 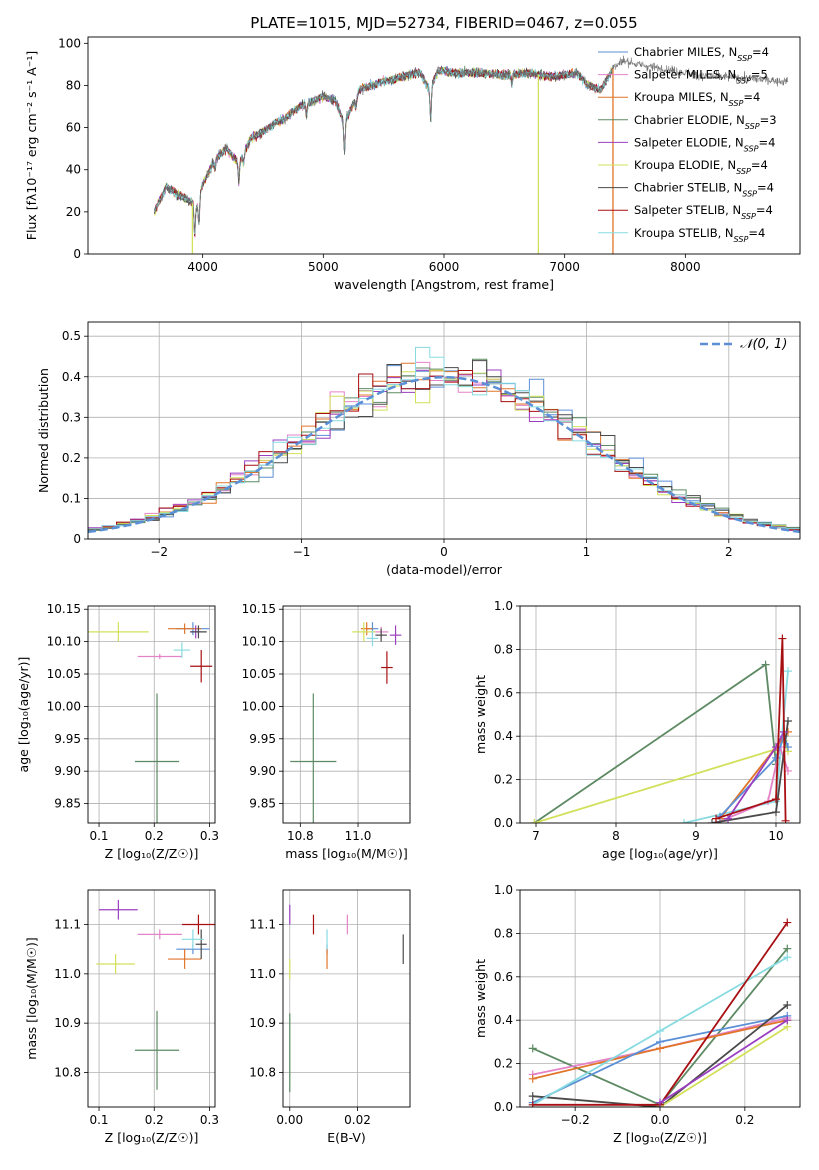 I want to click on age_vs_z-frame, so click(x=151, y=714).